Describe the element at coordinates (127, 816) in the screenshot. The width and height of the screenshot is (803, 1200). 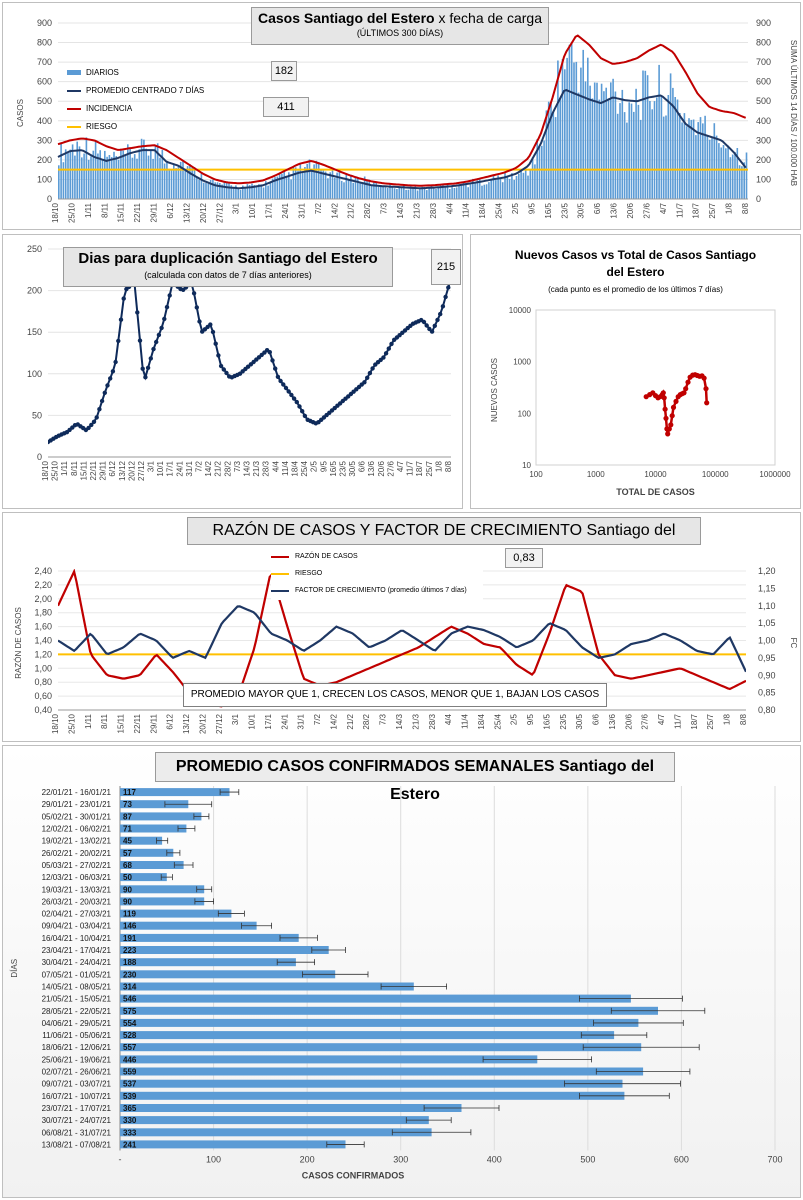
I see `bar-value-label: 87` at that location.